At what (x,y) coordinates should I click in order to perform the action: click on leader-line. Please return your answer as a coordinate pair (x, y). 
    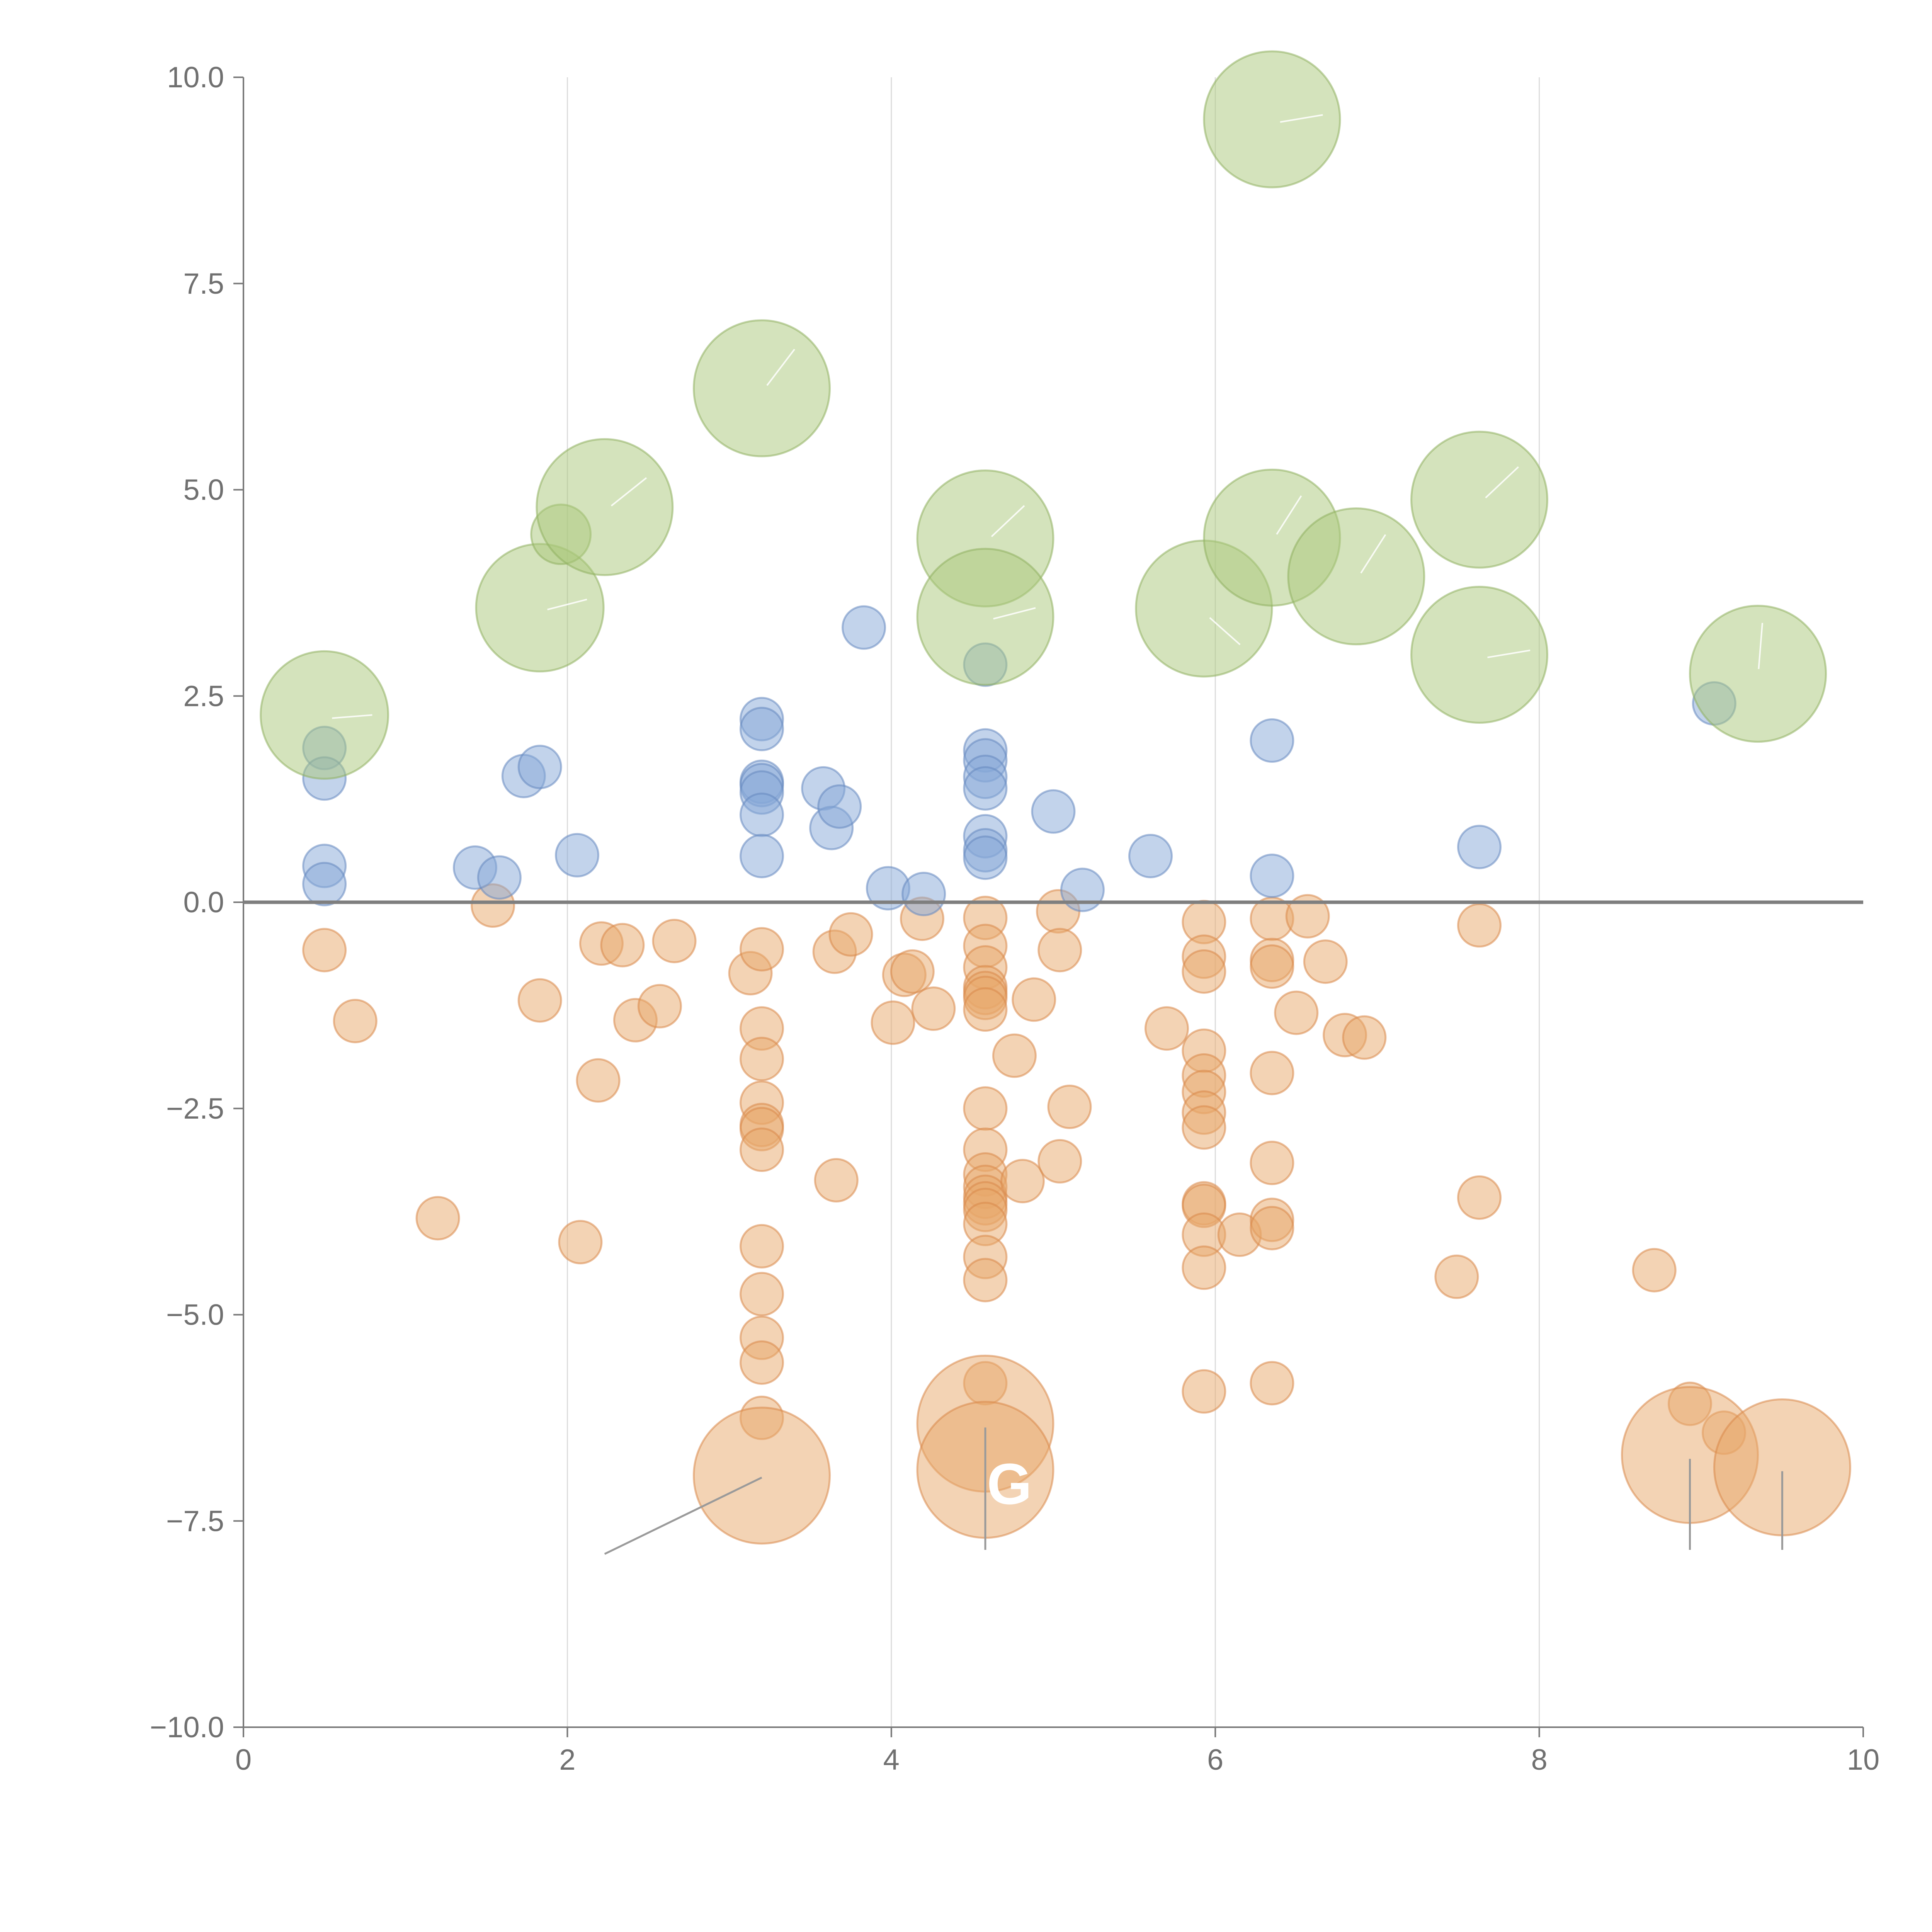
    Looking at the image, I should click on (683, 1516).